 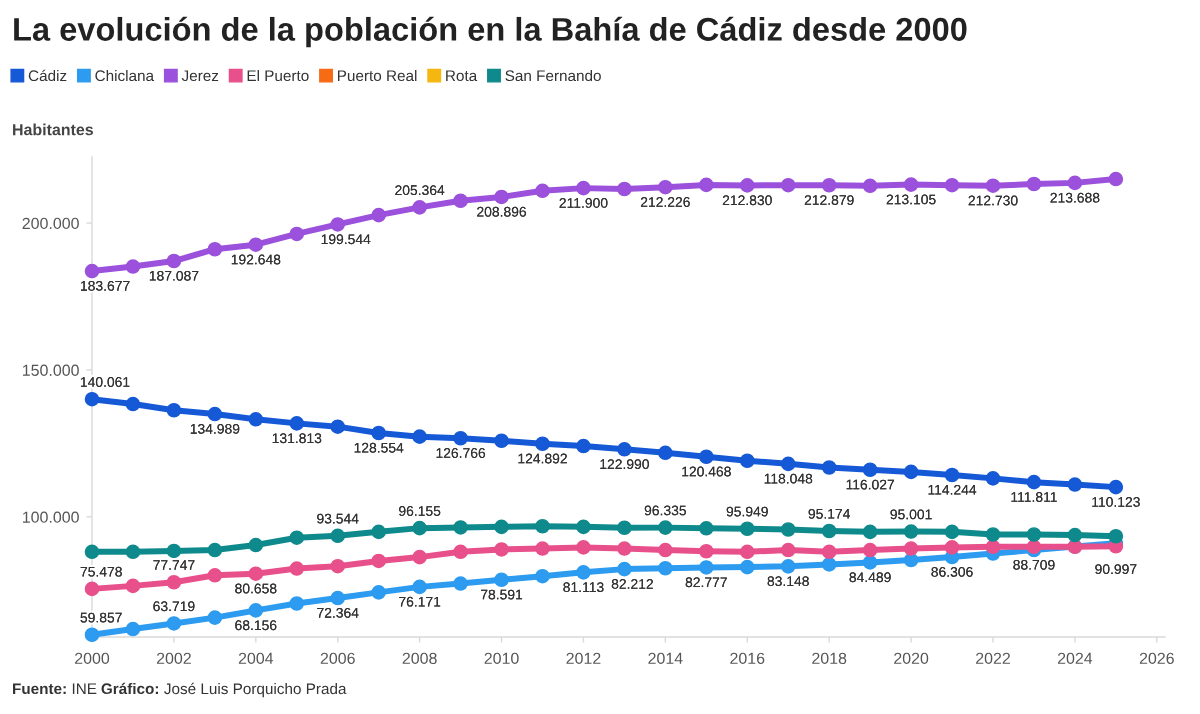 I want to click on x-tick-label: 2010, so click(x=501, y=658).